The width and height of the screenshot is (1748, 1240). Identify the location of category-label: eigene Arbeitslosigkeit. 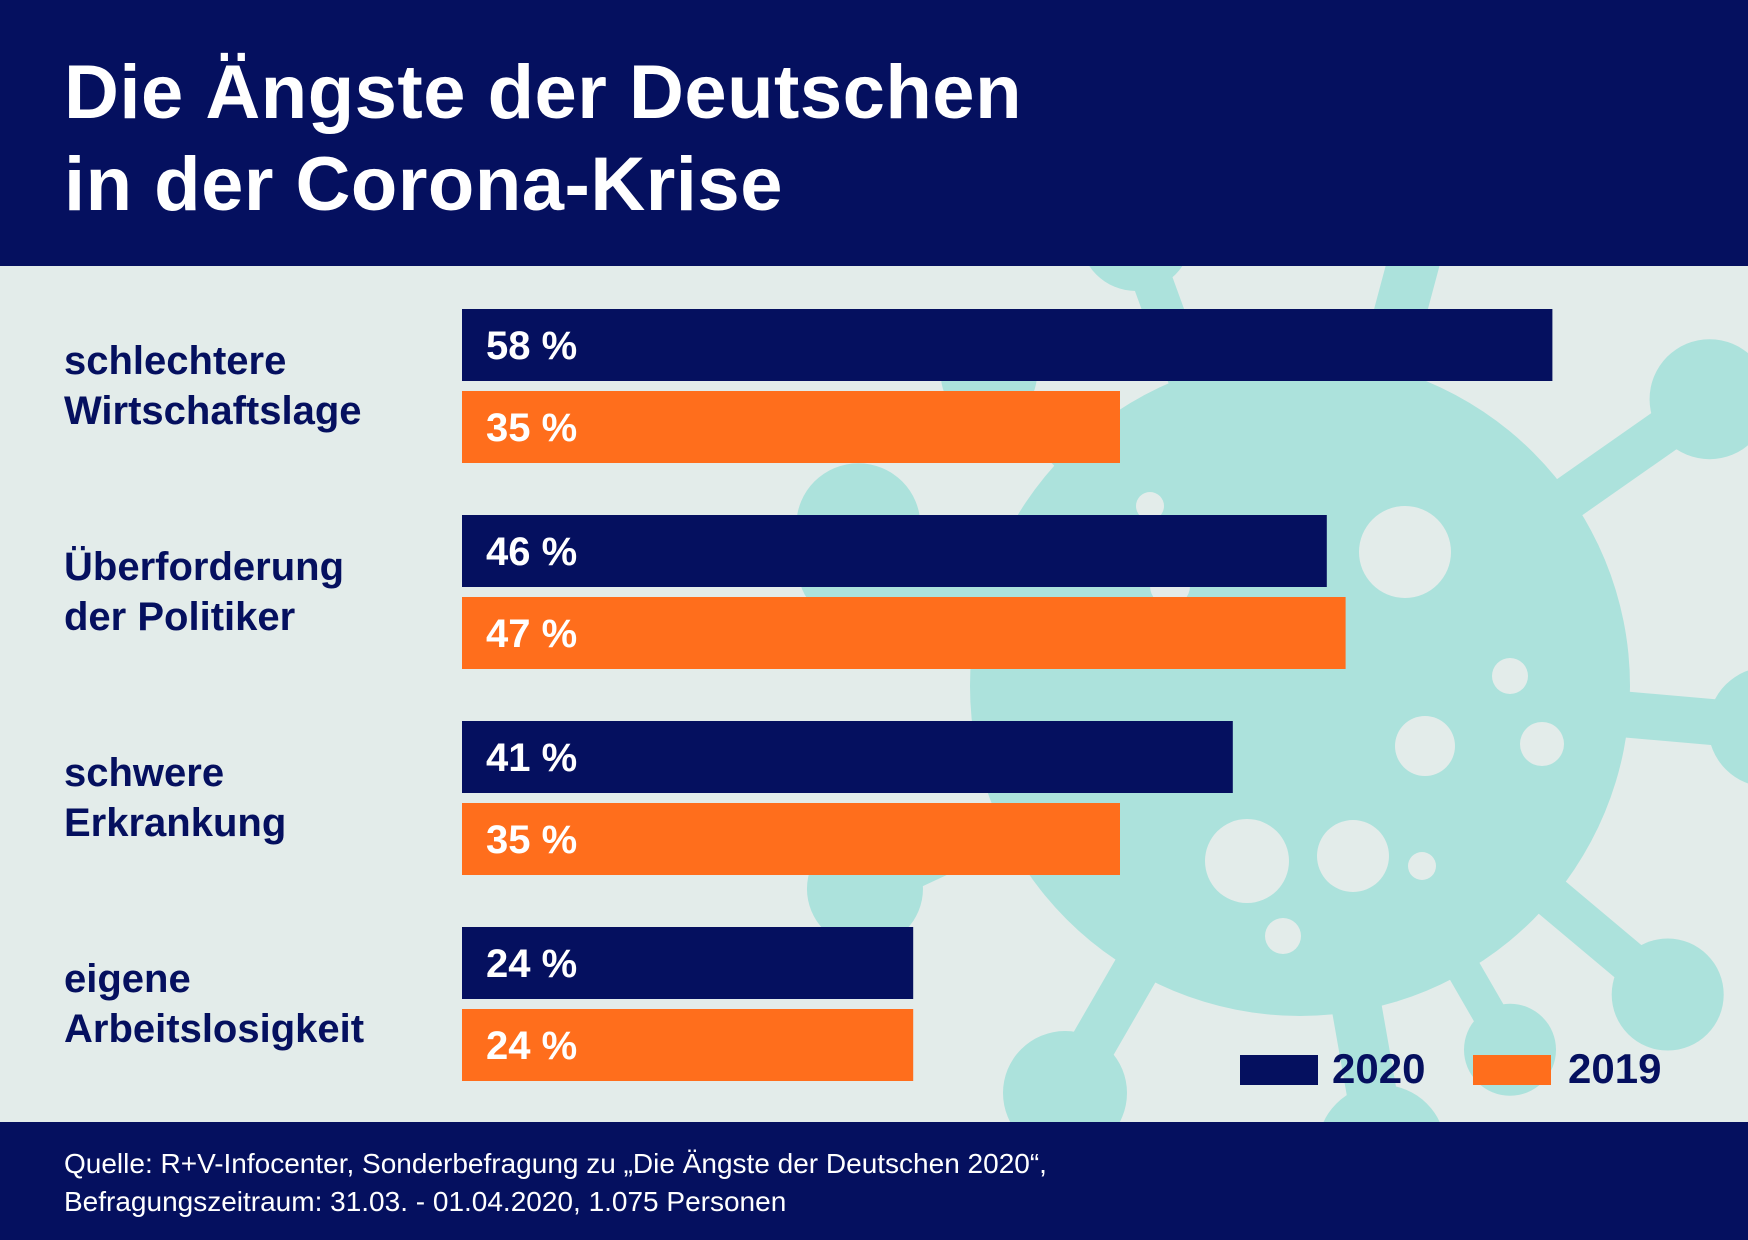
(264, 1004).